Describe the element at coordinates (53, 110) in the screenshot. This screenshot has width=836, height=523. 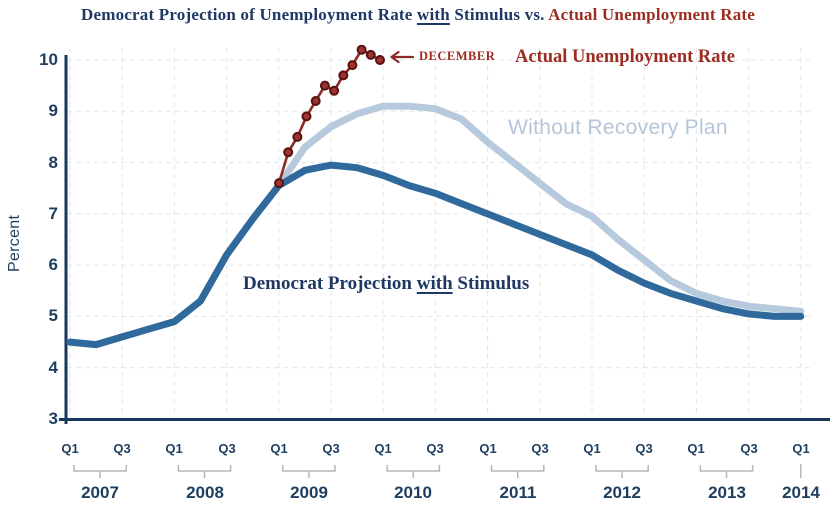
I see `y-tick-label: 9` at that location.